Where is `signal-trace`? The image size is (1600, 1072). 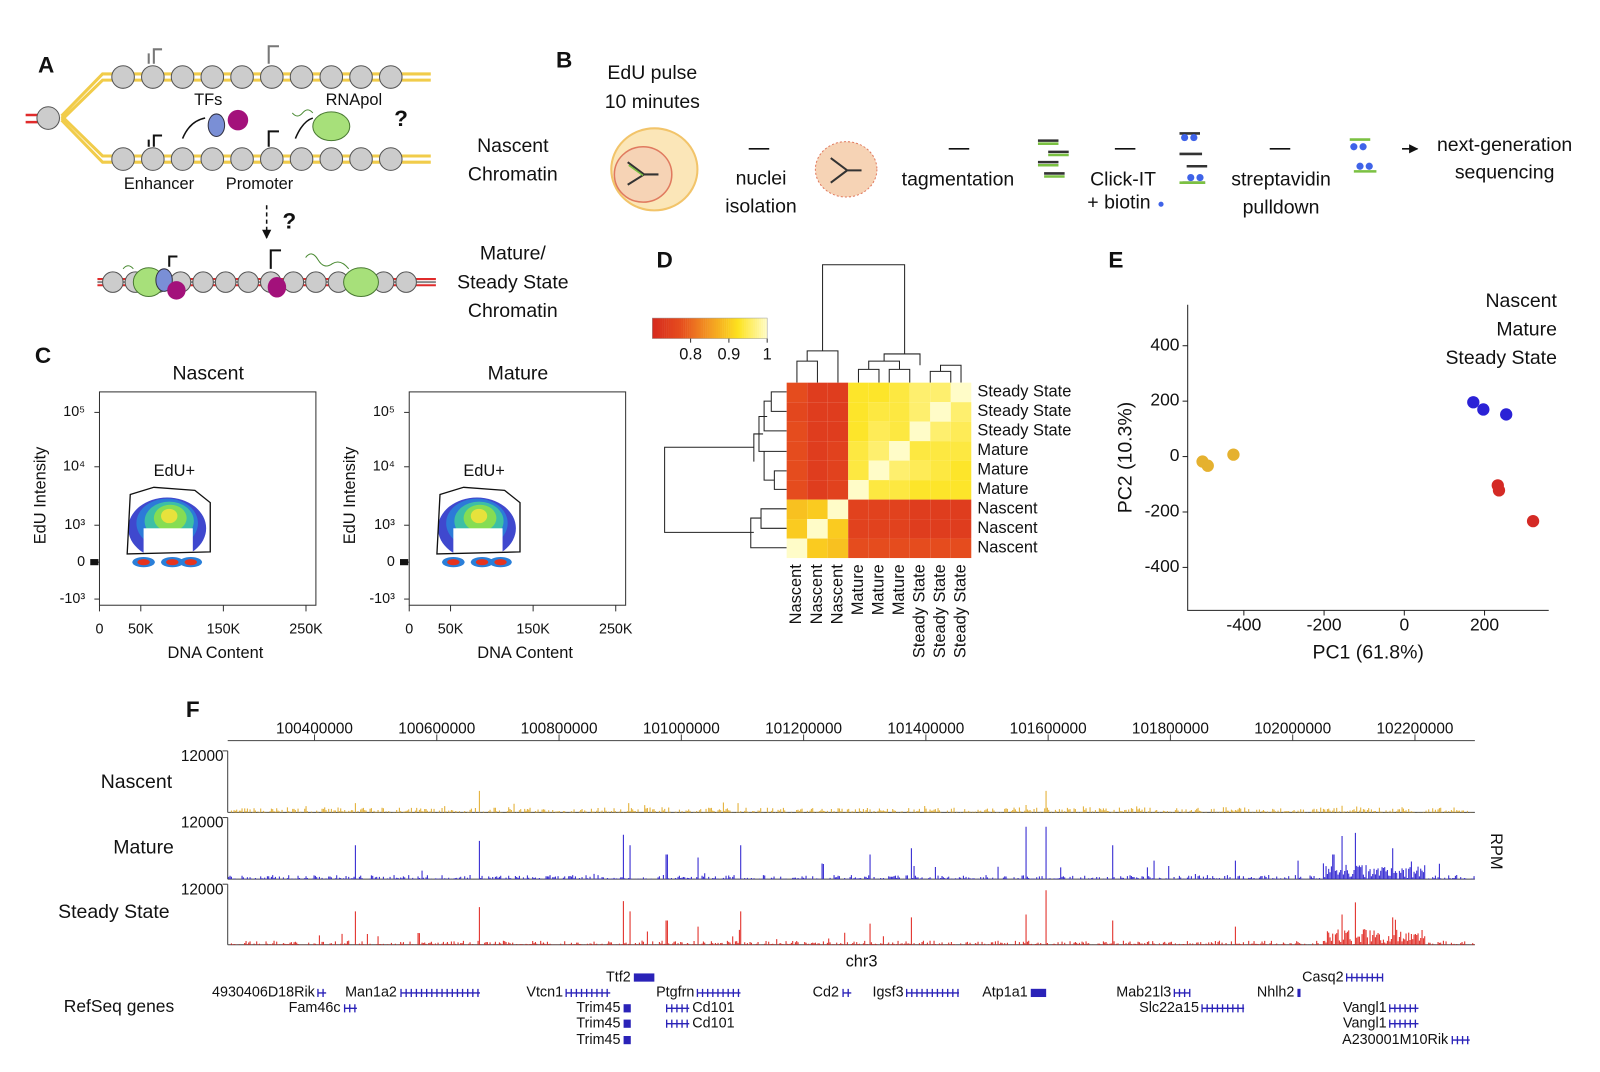
signal-trace is located at coordinates (852, 917).